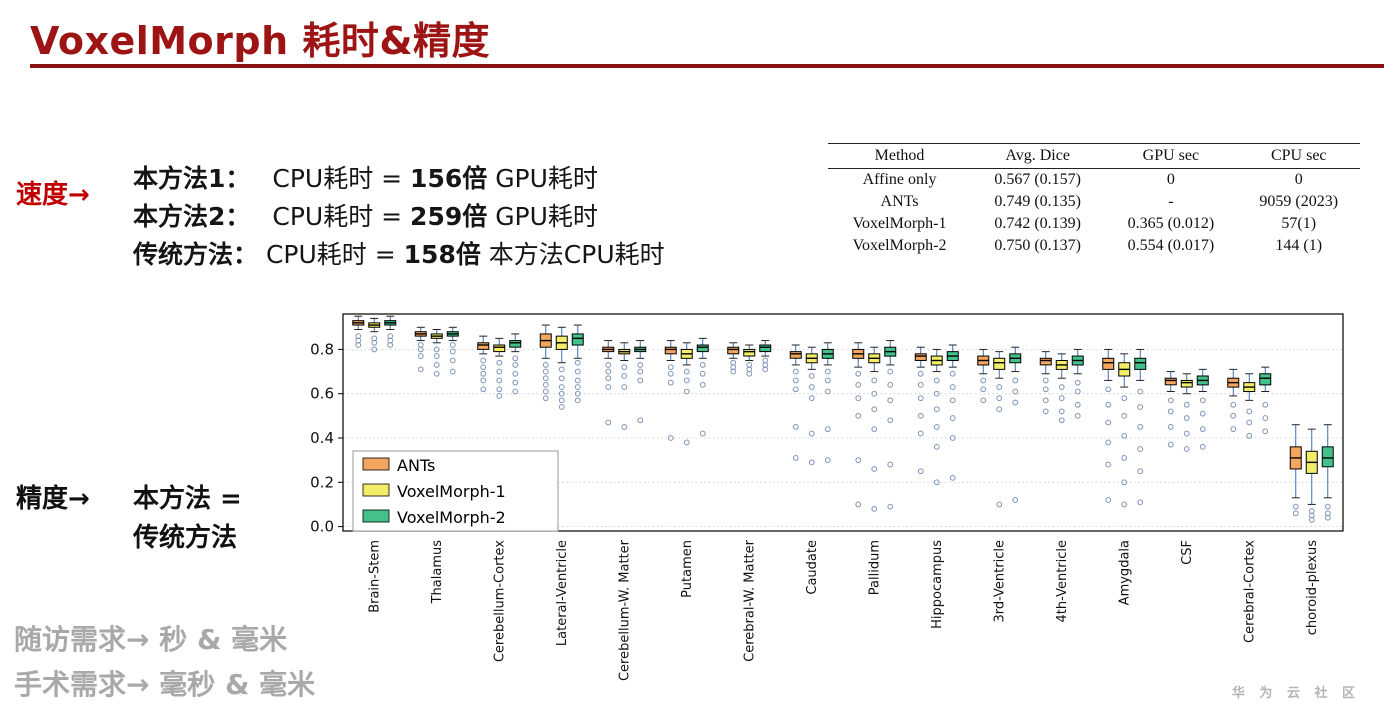  What do you see at coordinates (322, 527) in the screenshot?
I see `y-tick-label: 0.0` at bounding box center [322, 527].